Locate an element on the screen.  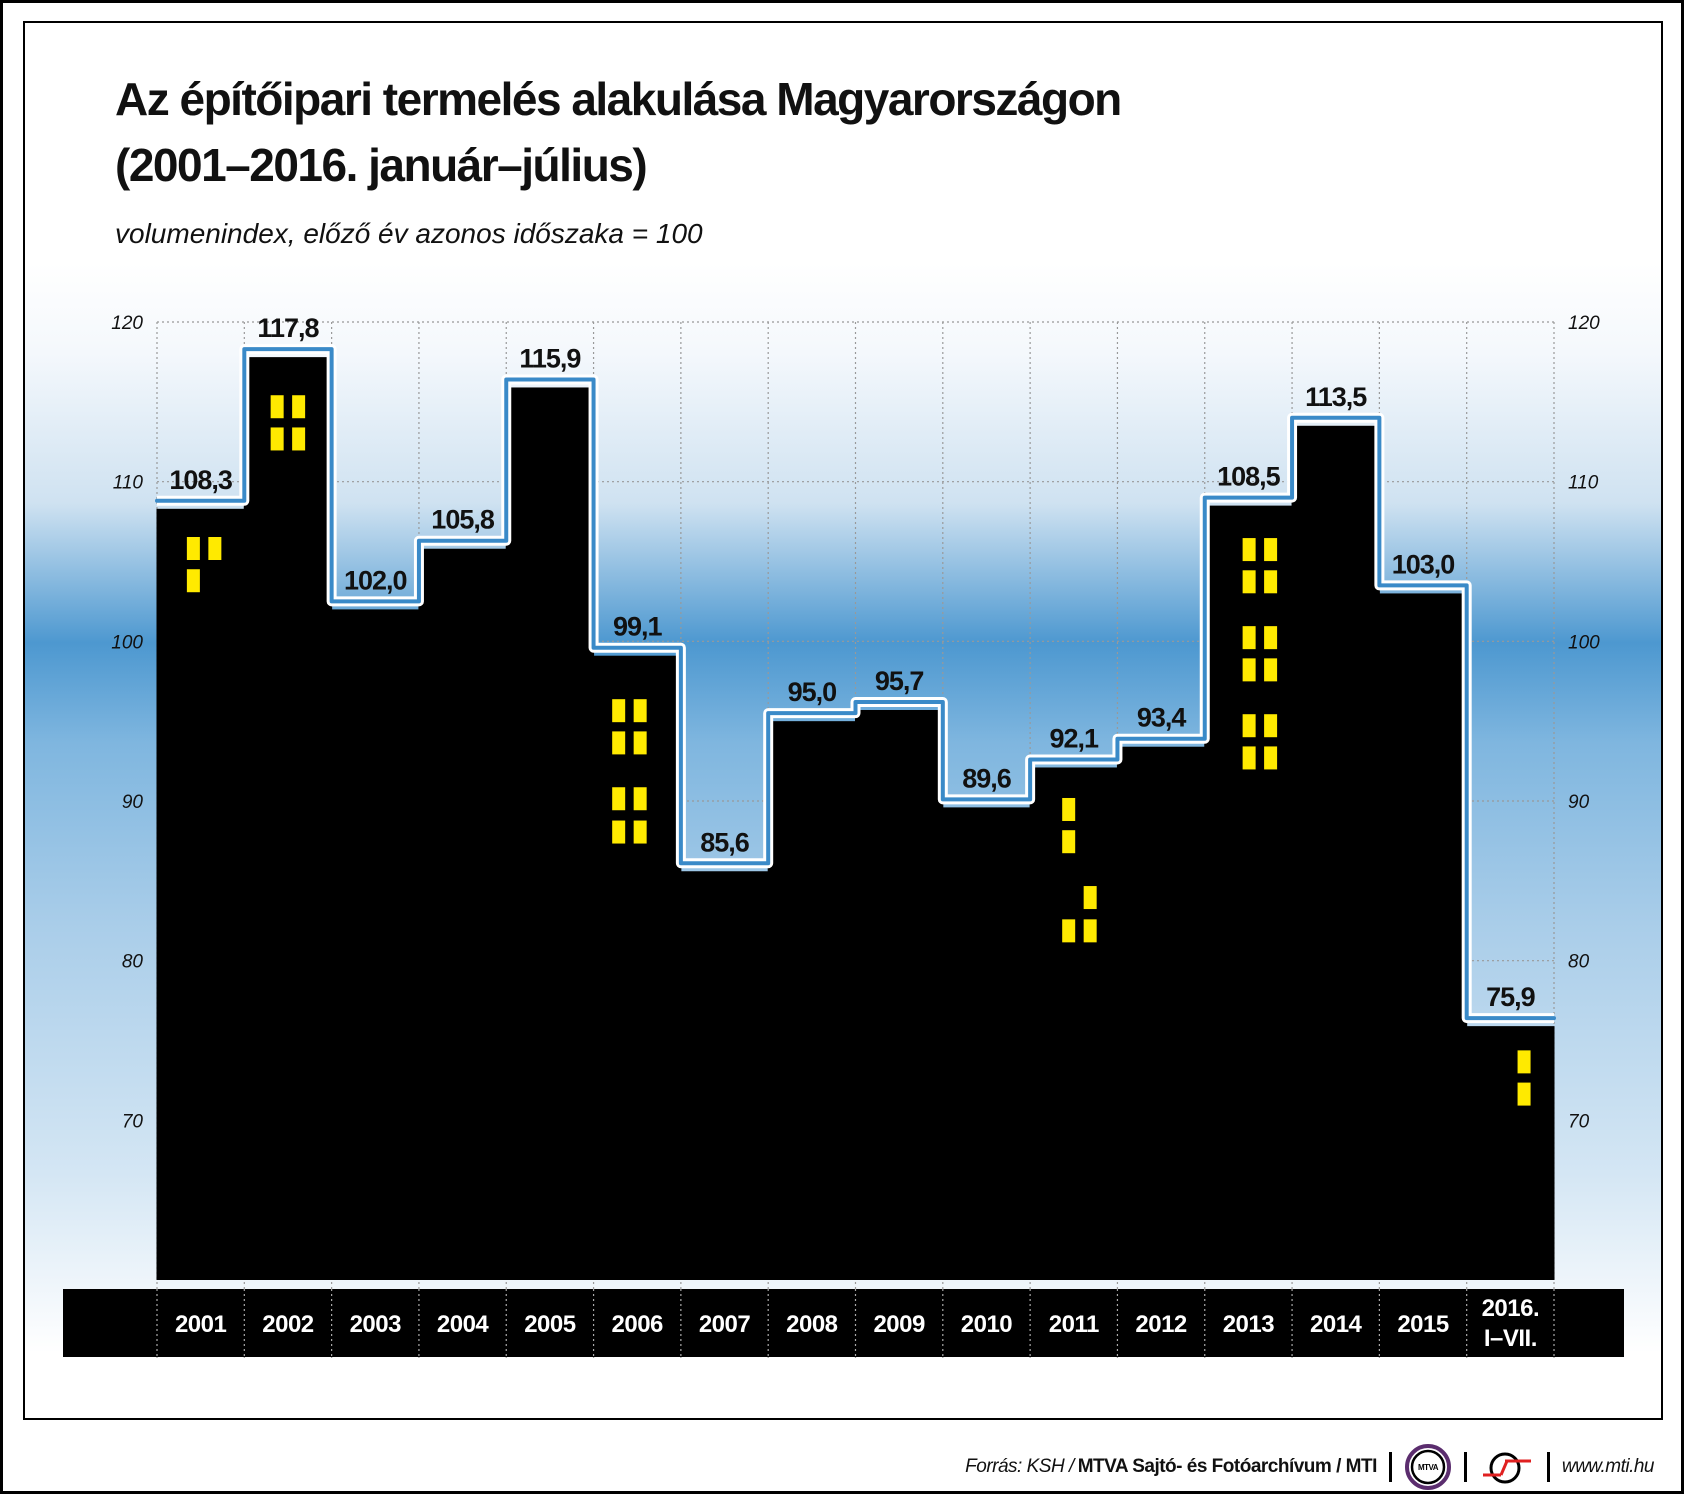
website-url: www.mti.hu is located at coordinates (1608, 1466).